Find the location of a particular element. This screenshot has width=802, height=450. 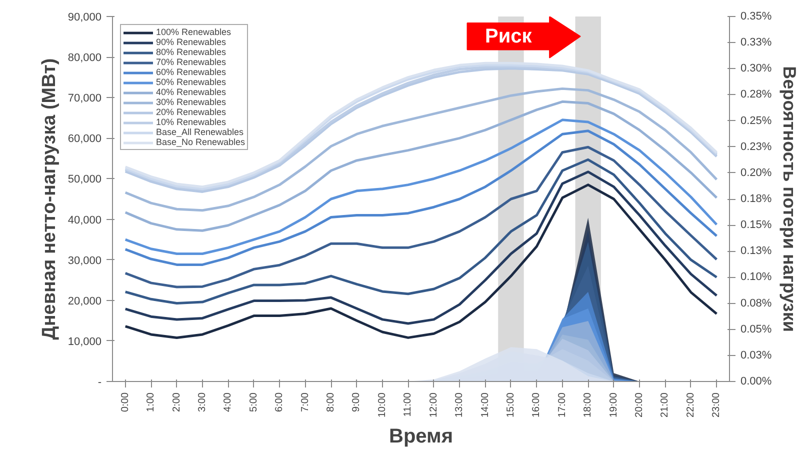

y2-tick-label: 0.08% is located at coordinates (756, 303).